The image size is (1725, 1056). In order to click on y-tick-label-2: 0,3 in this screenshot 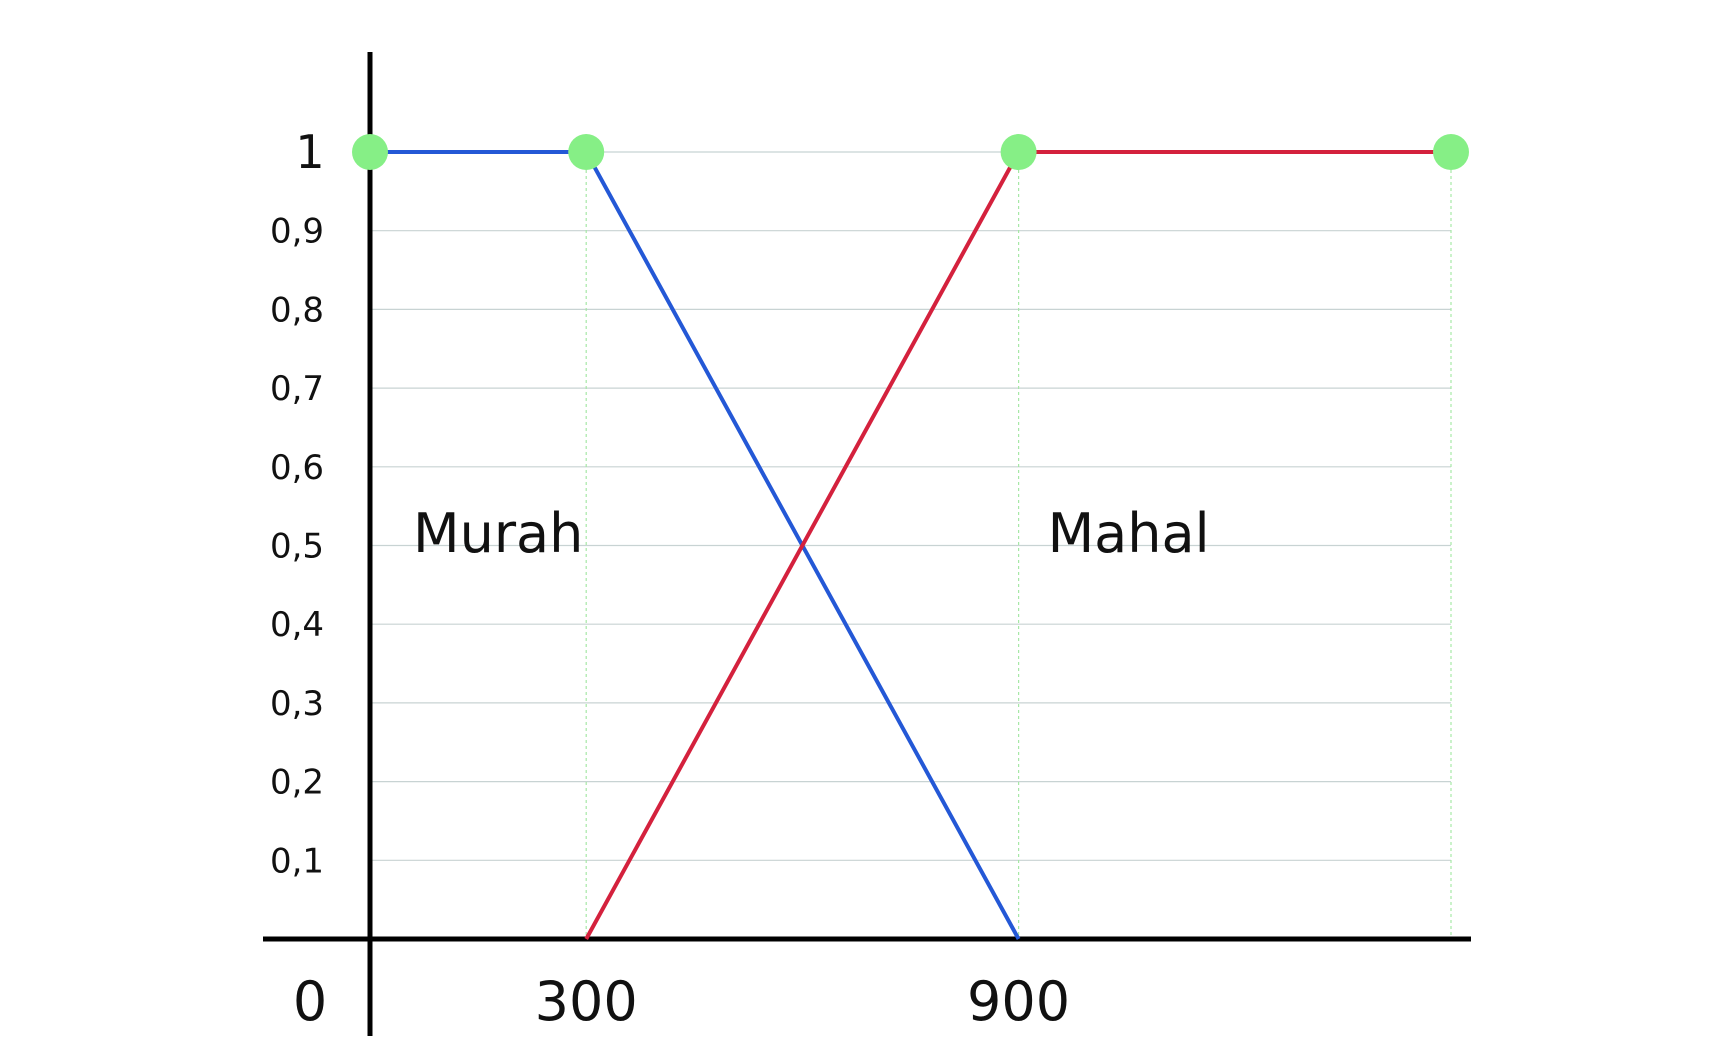, I will do `click(297, 704)`.